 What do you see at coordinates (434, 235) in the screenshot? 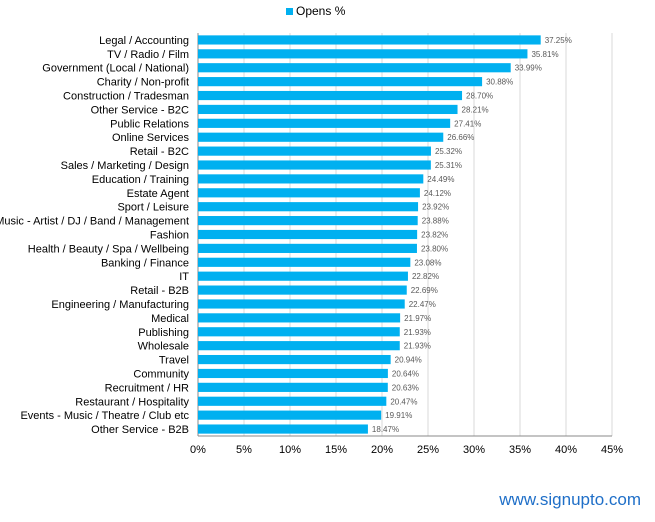
I see `data-label: 23.82%` at bounding box center [434, 235].